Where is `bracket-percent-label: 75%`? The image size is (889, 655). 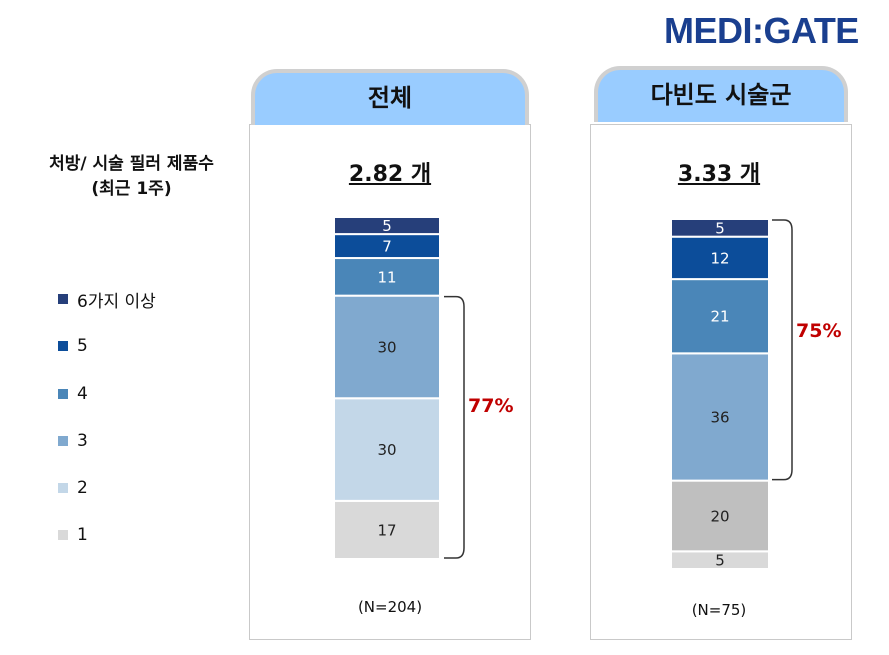
bracket-percent-label: 75% is located at coordinates (818, 331).